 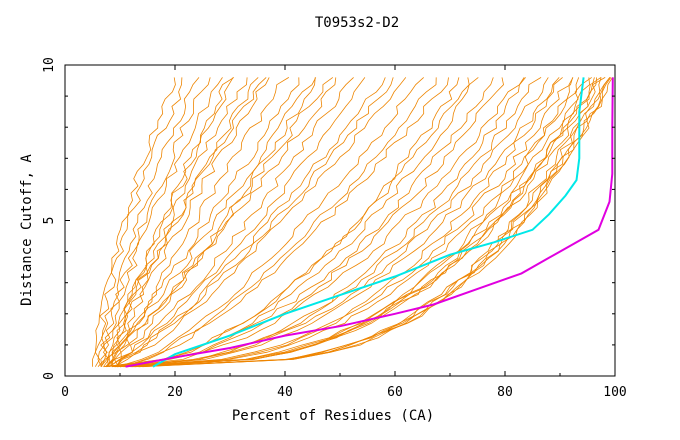 What do you see at coordinates (49, 65) in the screenshot?
I see `y-tick-label: 10` at bounding box center [49, 65].